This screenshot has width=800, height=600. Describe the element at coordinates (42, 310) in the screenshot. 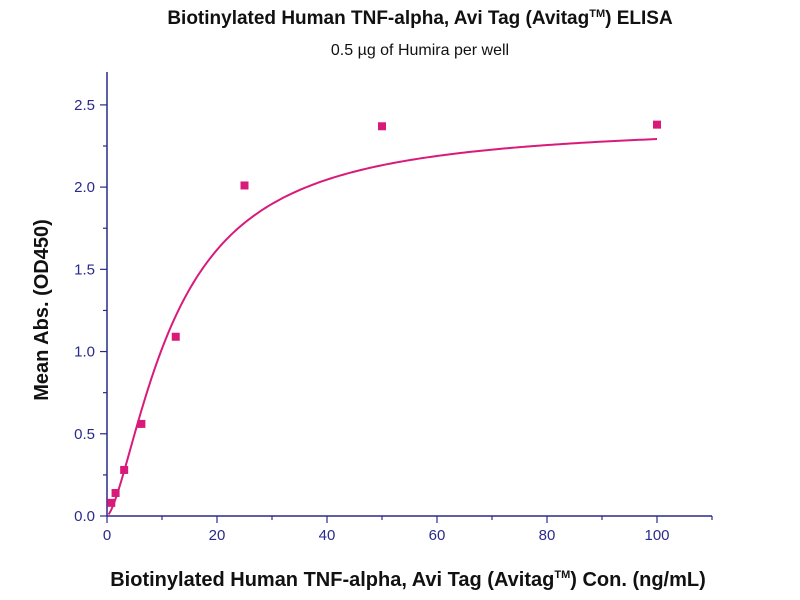

I see `y-axis-label: Mean Abs. (OD450)` at that location.